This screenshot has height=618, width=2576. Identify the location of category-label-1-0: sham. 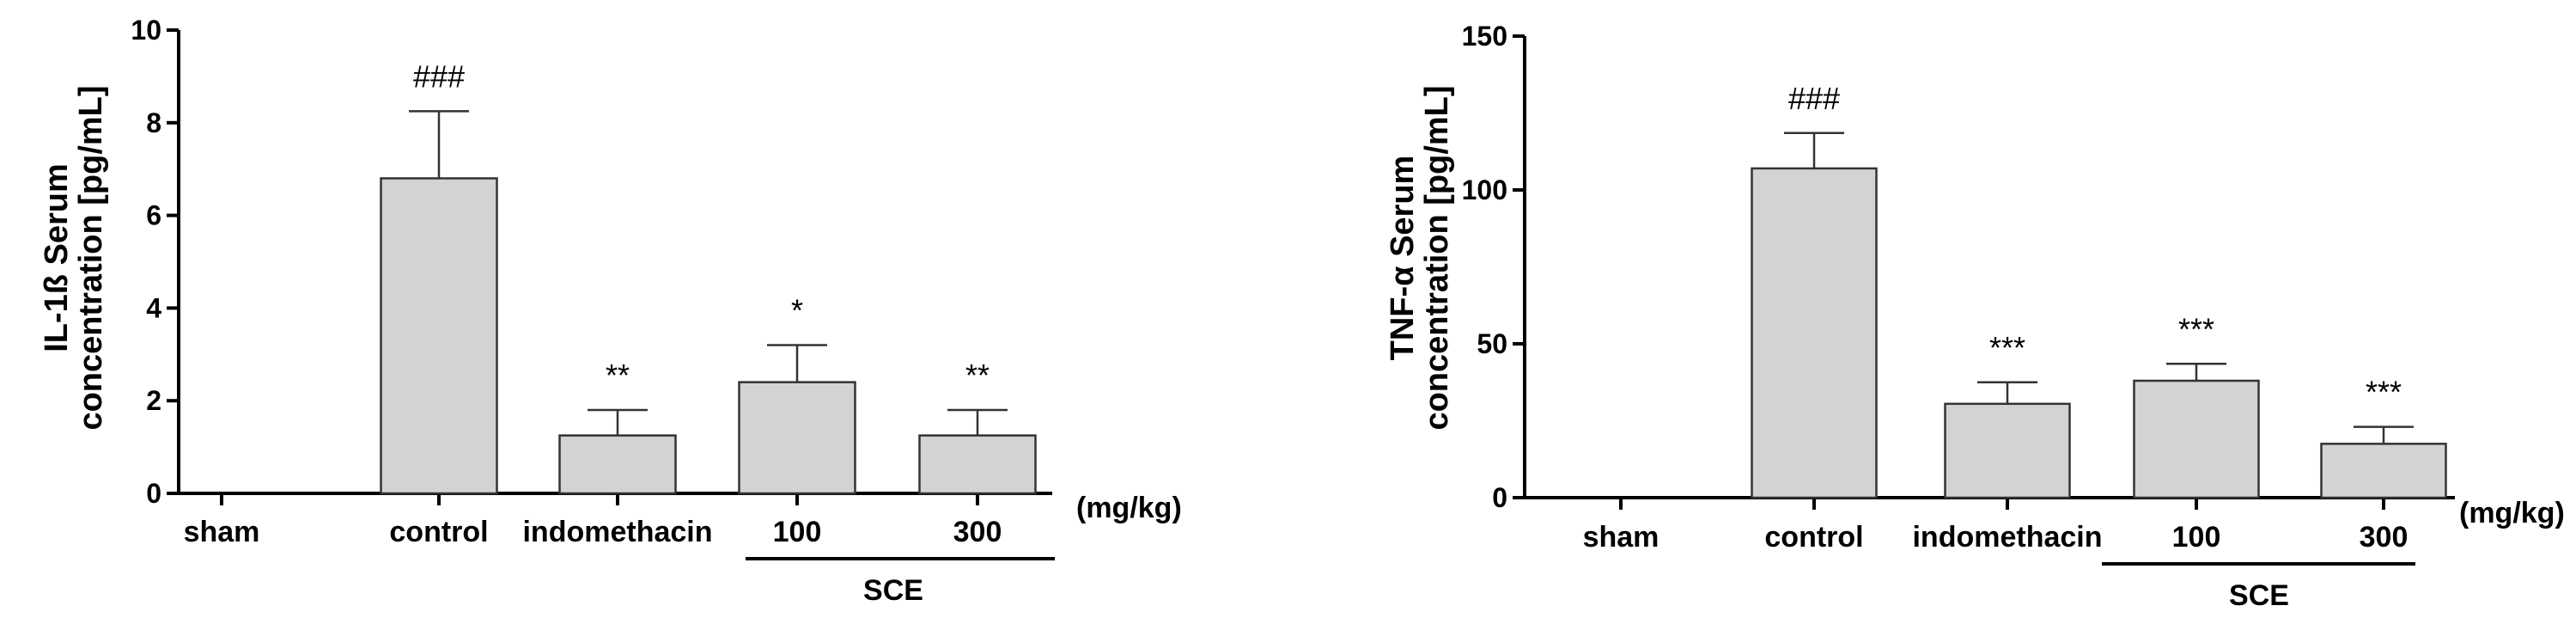
(1621, 537).